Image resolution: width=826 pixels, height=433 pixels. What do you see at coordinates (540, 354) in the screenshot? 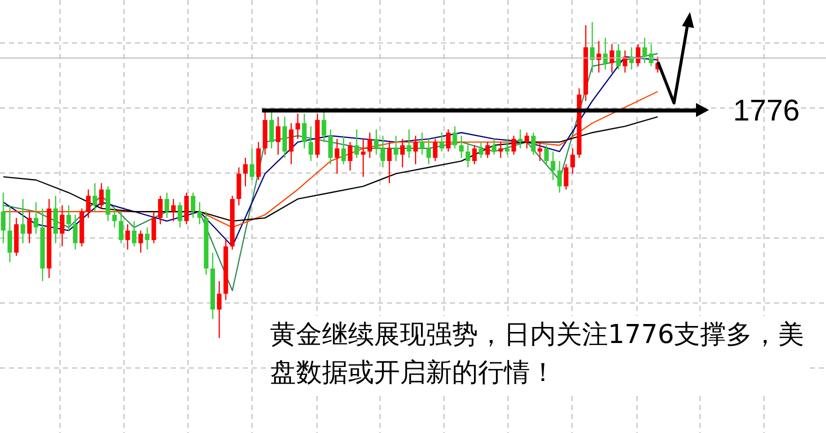
I see `annotation: 黄金继续展现强势，日内关注1776支撑多，美盘数据或开启新的行情！` at bounding box center [540, 354].